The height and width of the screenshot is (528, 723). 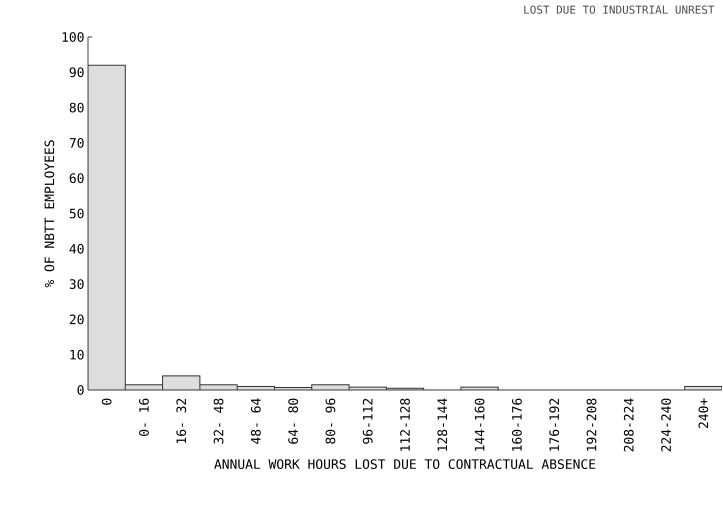 What do you see at coordinates (144, 417) in the screenshot?
I see `x-tick-label: 0- 16` at bounding box center [144, 417].